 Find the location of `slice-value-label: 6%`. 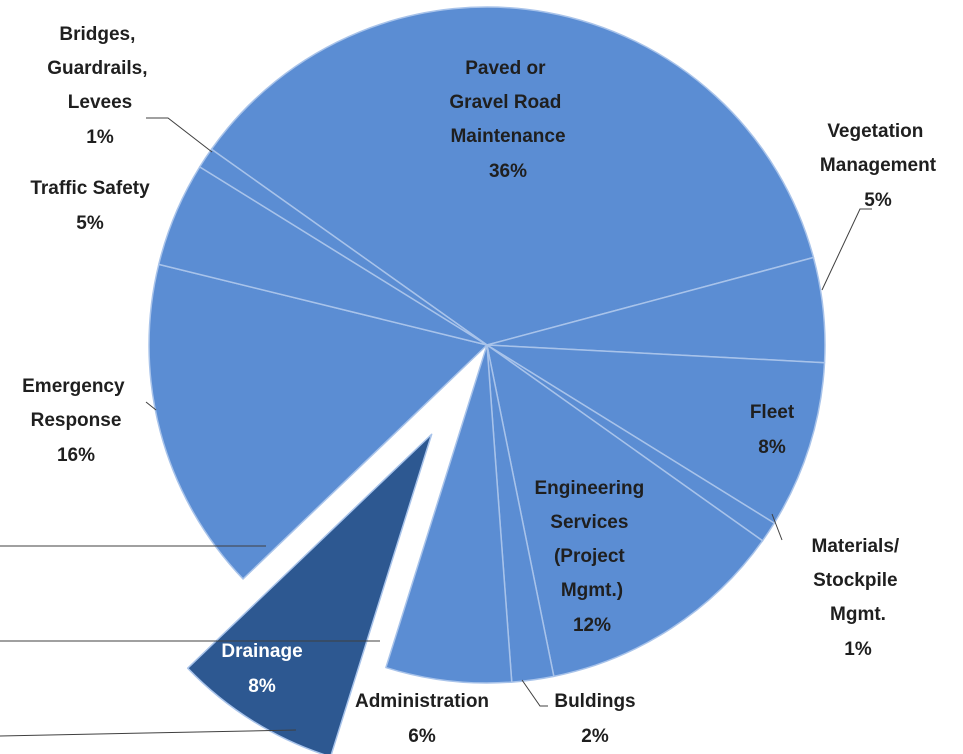

slice-value-label: 6% is located at coordinates (422, 736).